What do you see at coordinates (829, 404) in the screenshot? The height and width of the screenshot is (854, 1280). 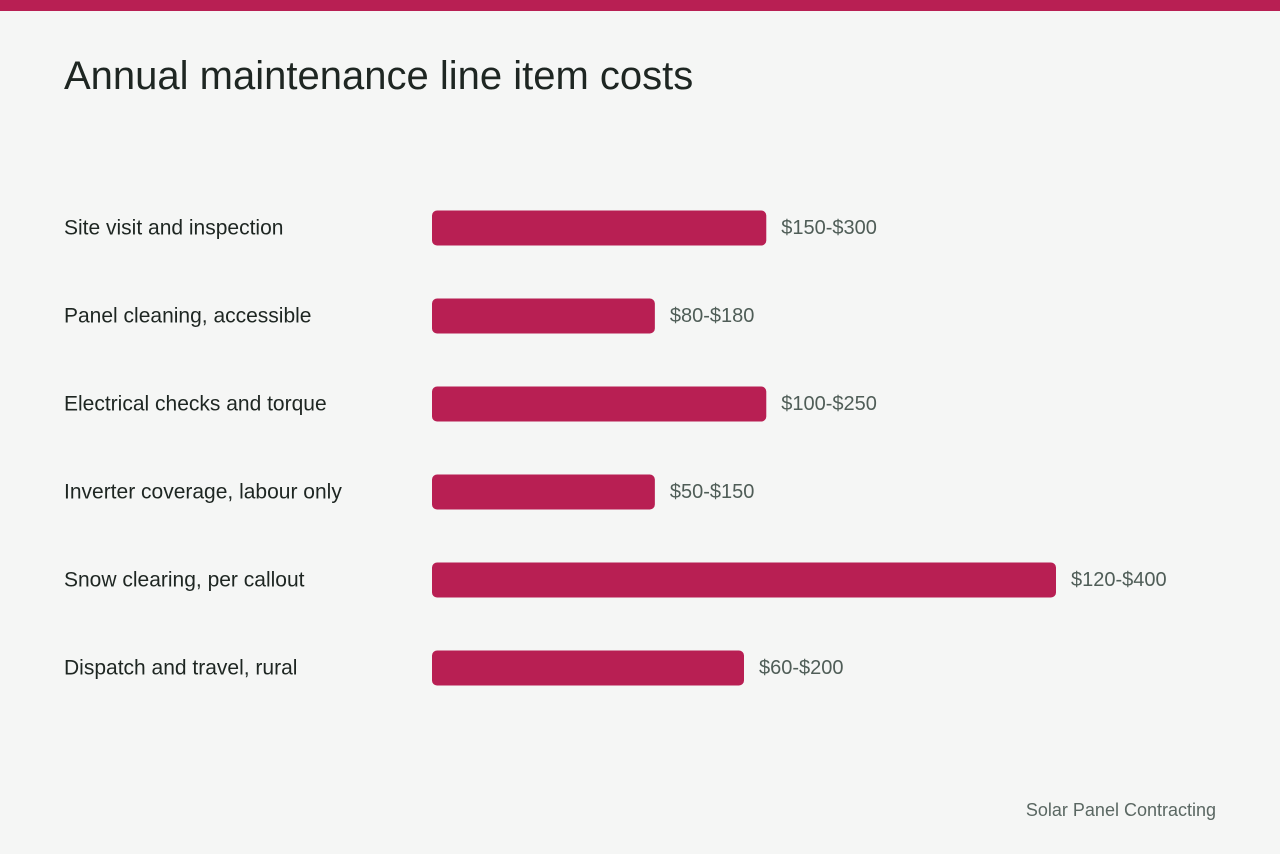 I see `value-label: $100-$250` at bounding box center [829, 404].